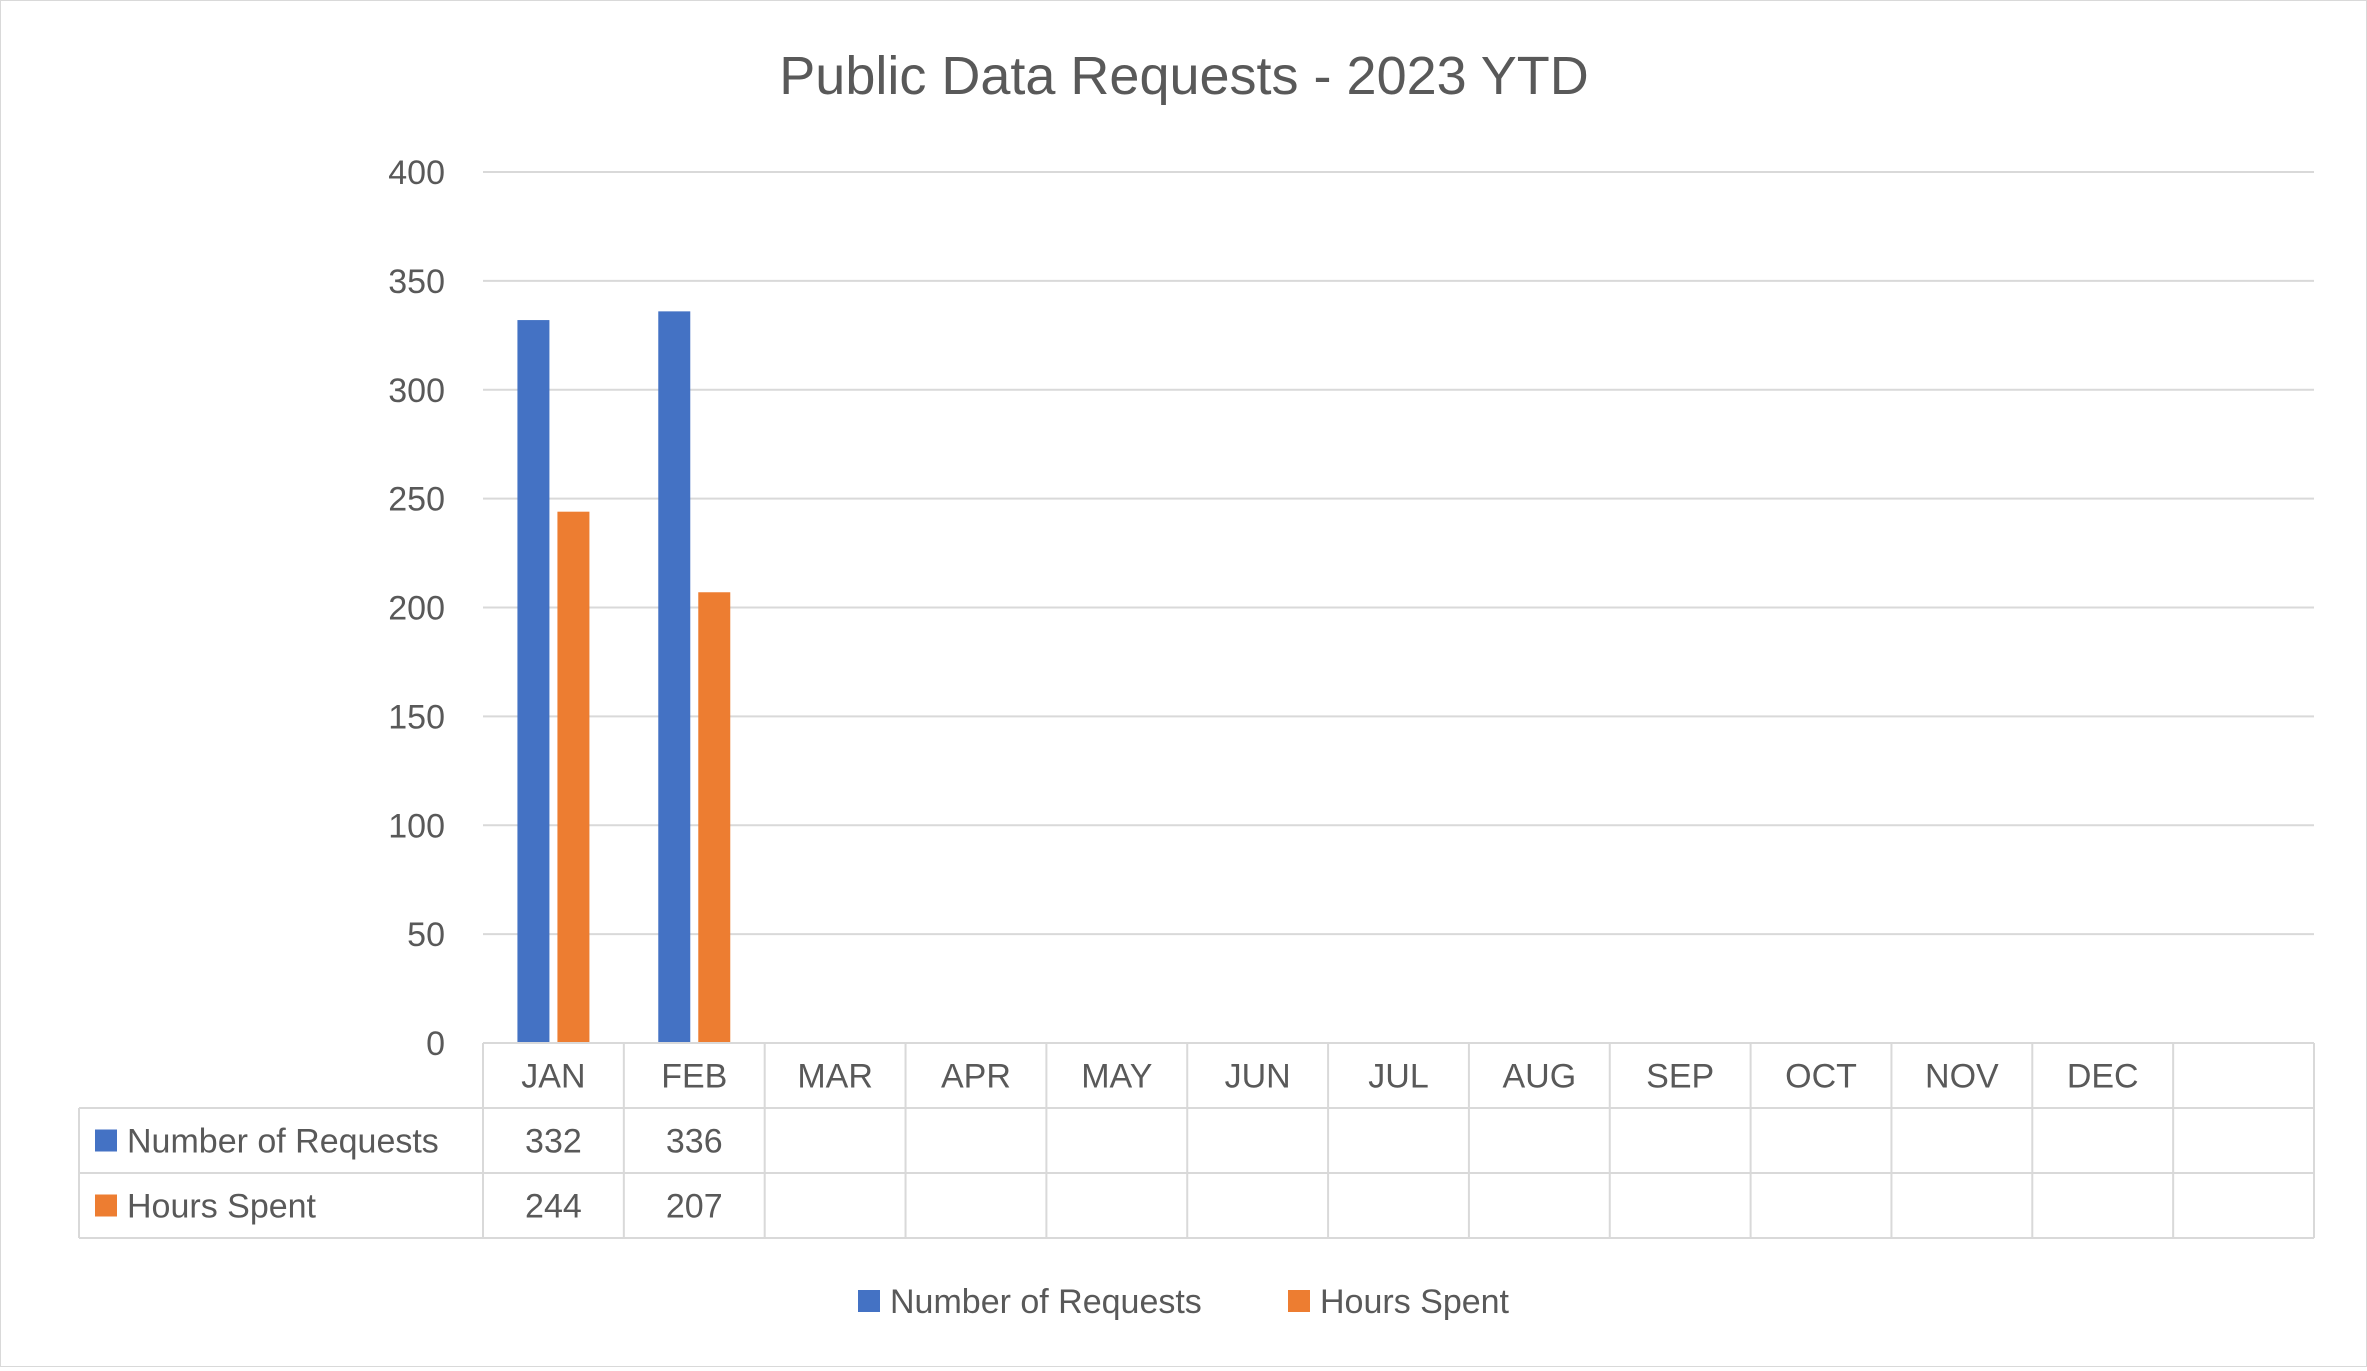  Describe the element at coordinates (1540, 1077) in the screenshot. I see `x-tick-label: AUG` at that location.